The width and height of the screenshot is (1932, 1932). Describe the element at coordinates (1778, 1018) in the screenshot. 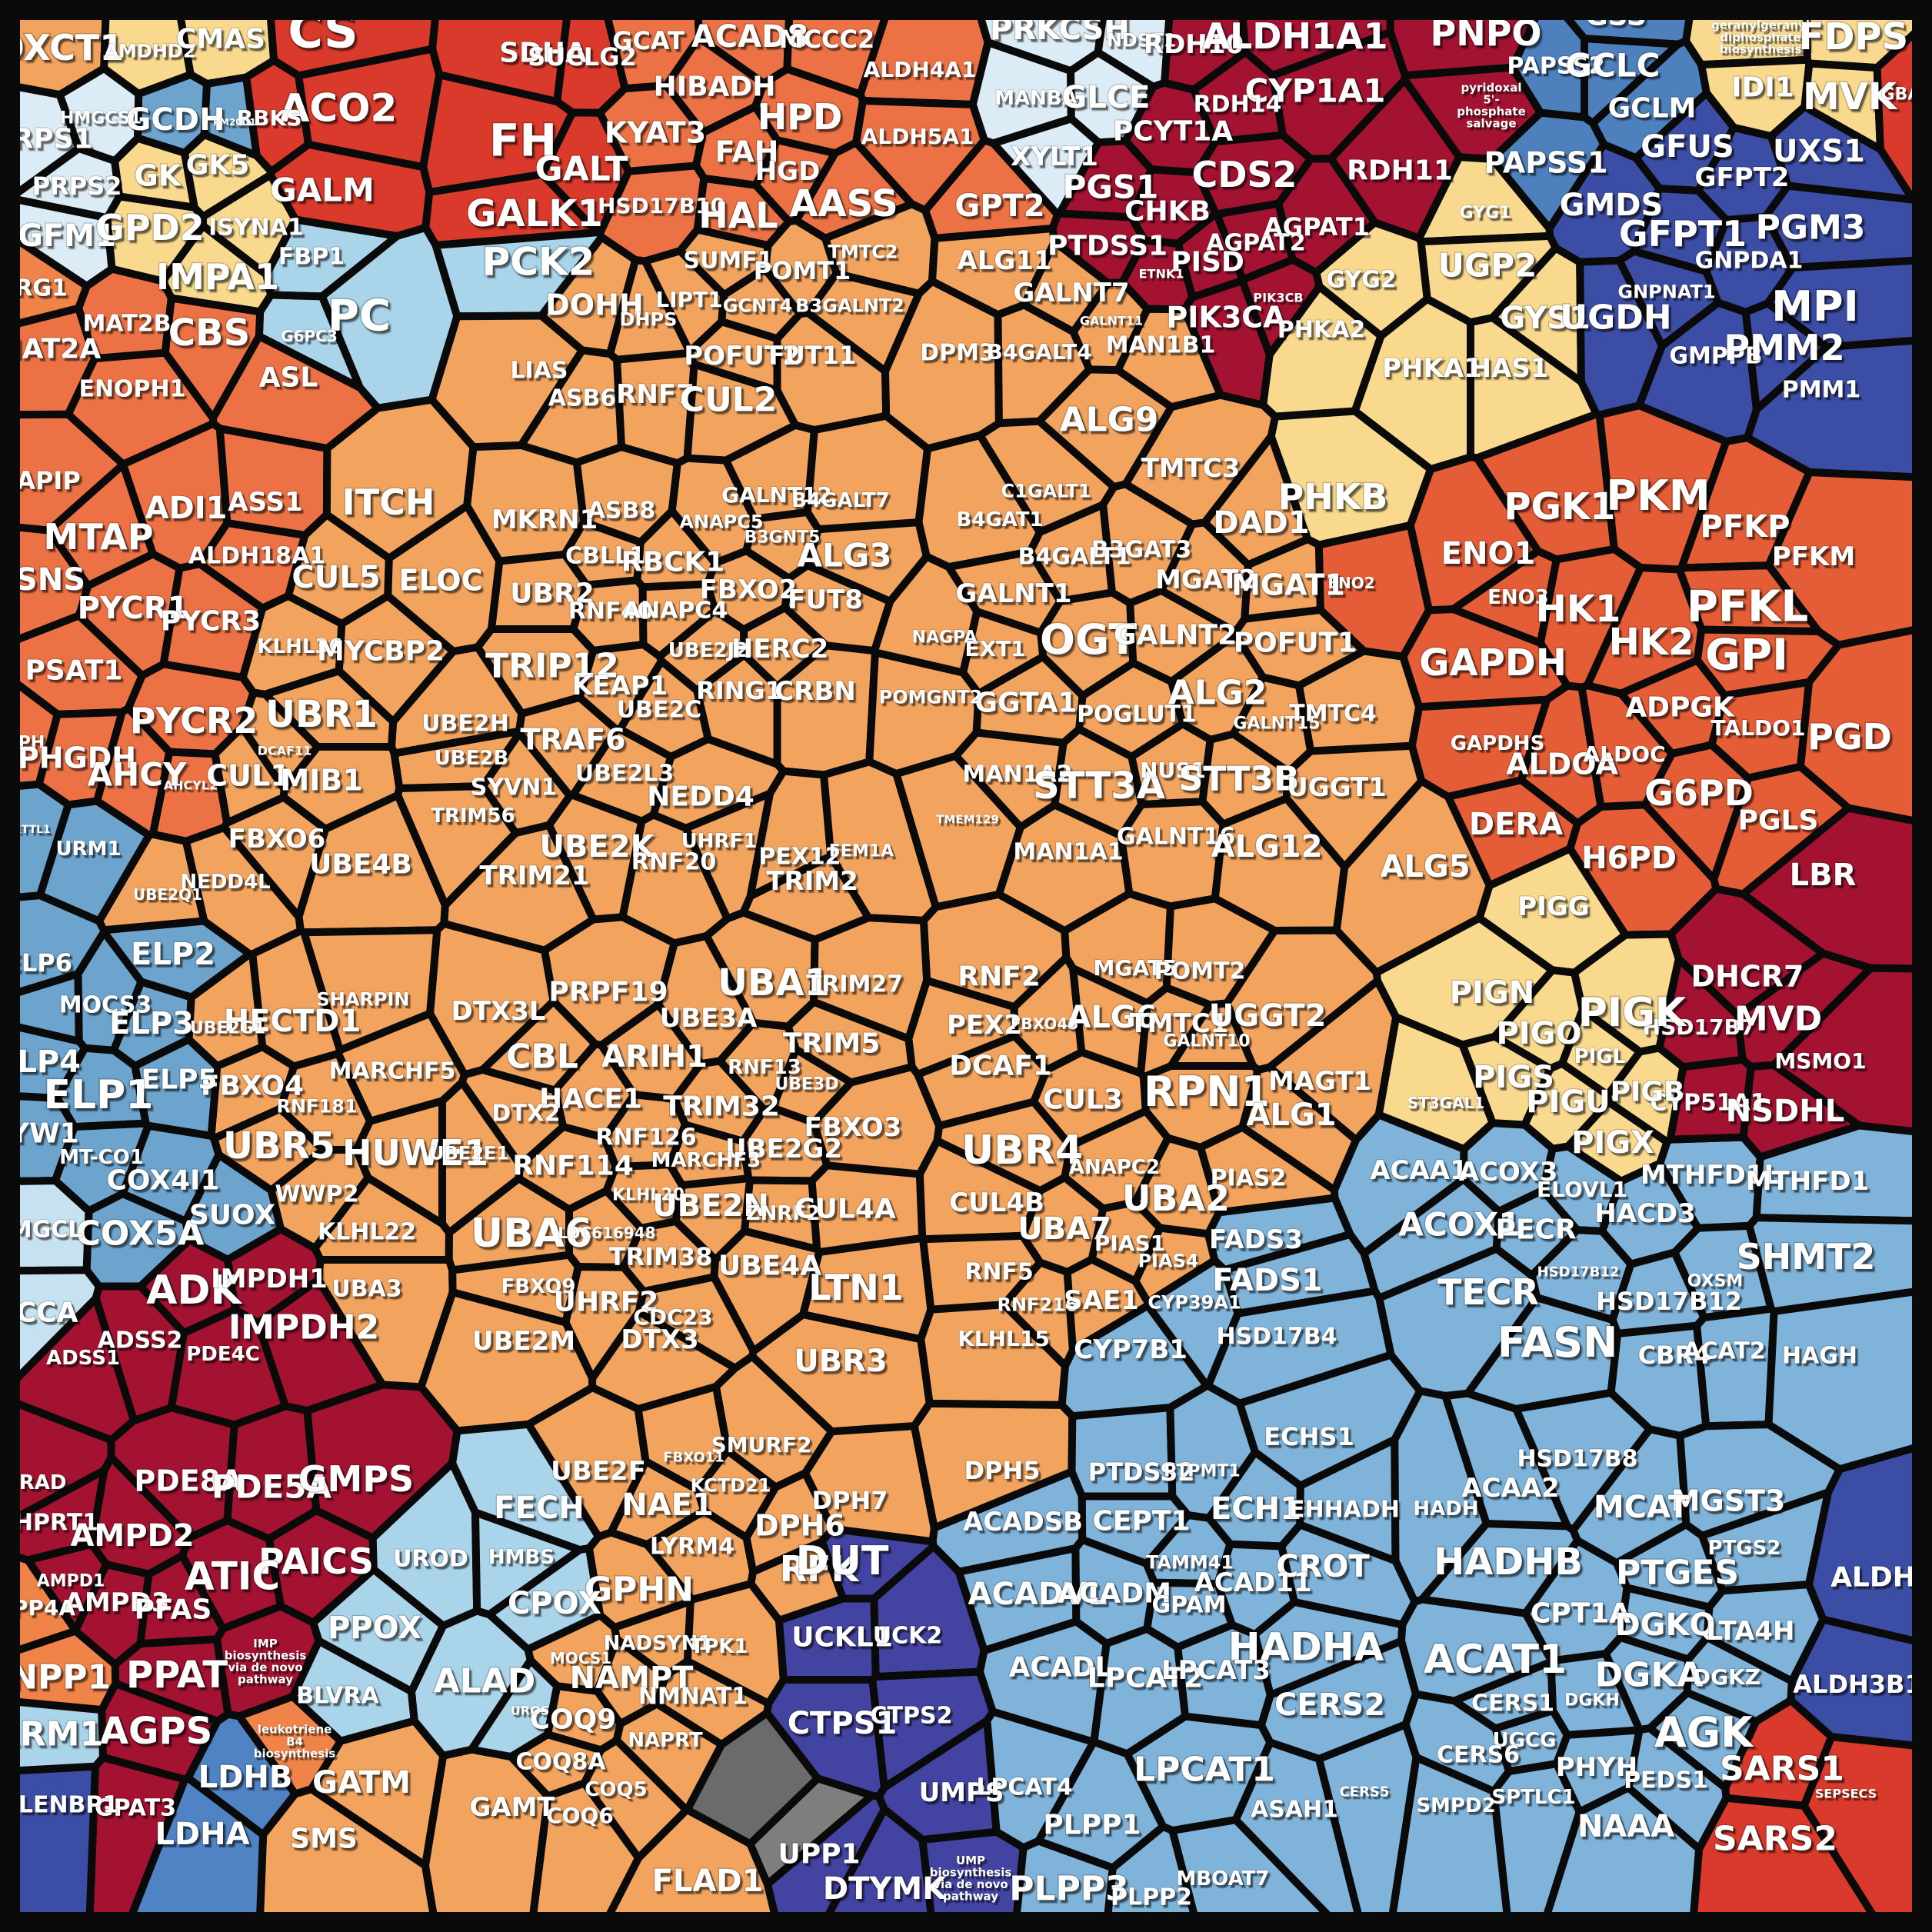

I see `cell-label: MVD` at that location.